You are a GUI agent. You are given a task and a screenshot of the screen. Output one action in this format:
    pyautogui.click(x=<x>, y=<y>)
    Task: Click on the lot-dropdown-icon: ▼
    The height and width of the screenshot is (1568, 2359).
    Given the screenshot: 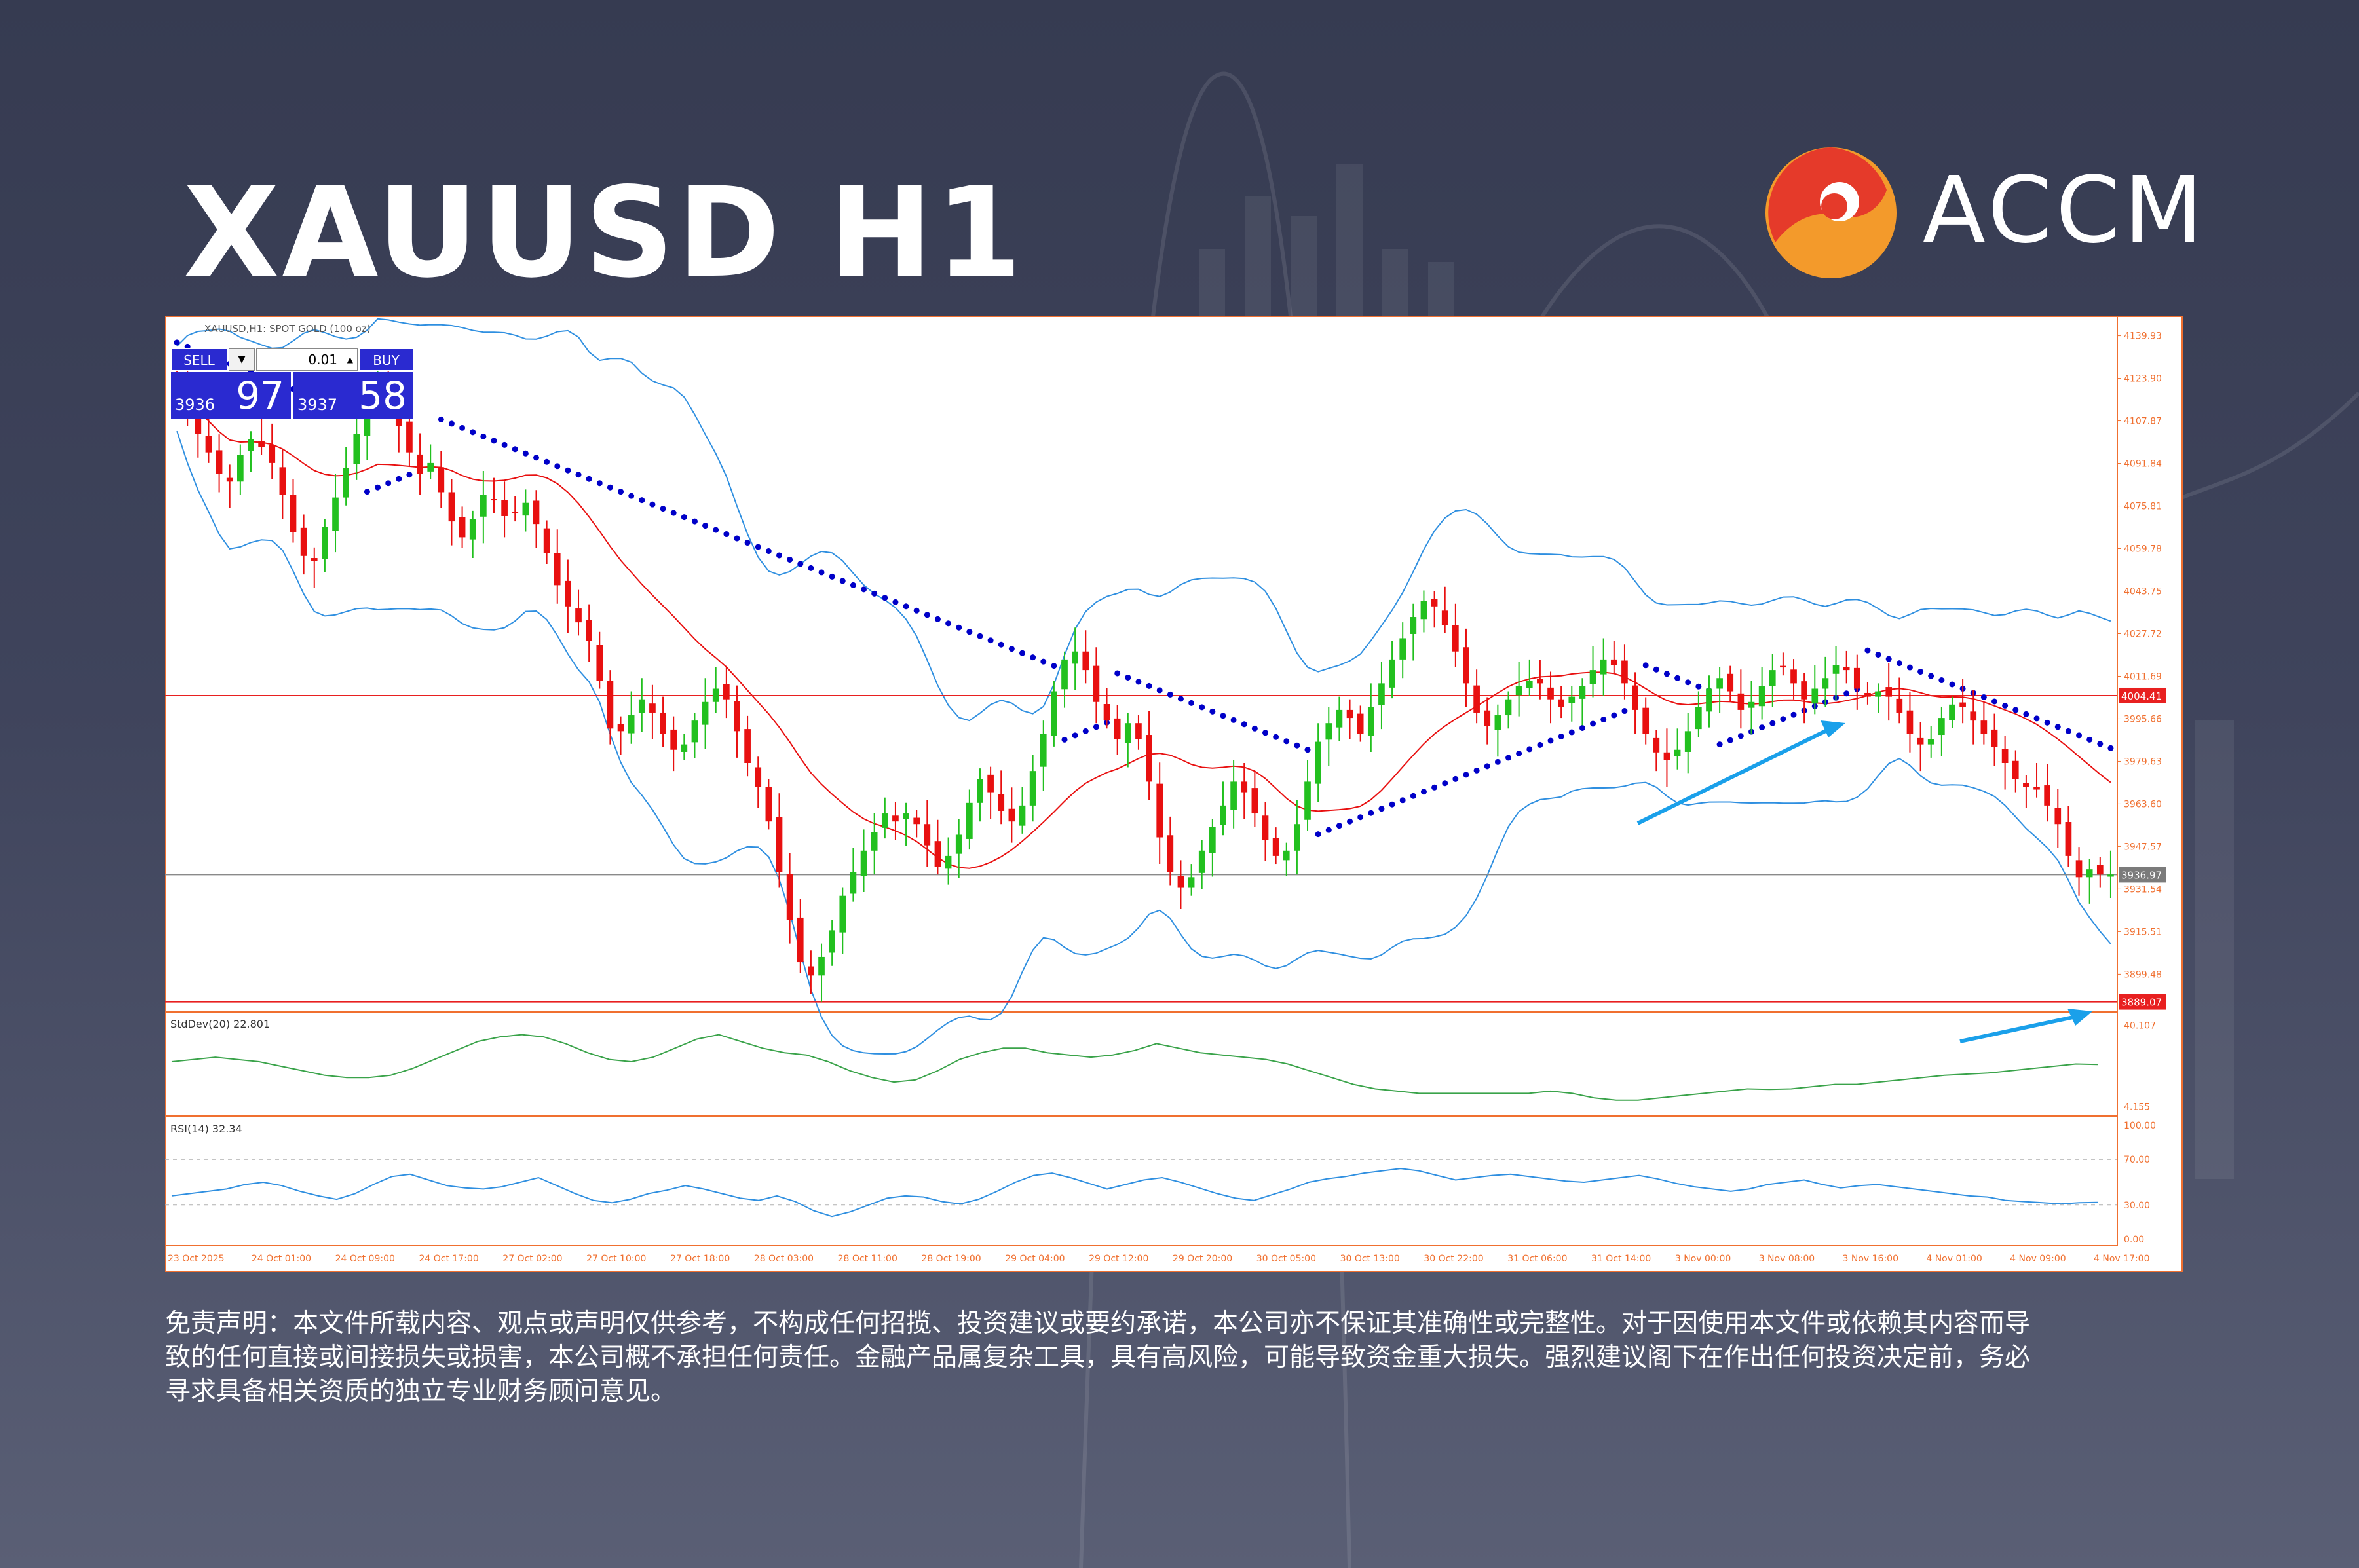 What is the action you would take?
    pyautogui.click(x=242, y=359)
    